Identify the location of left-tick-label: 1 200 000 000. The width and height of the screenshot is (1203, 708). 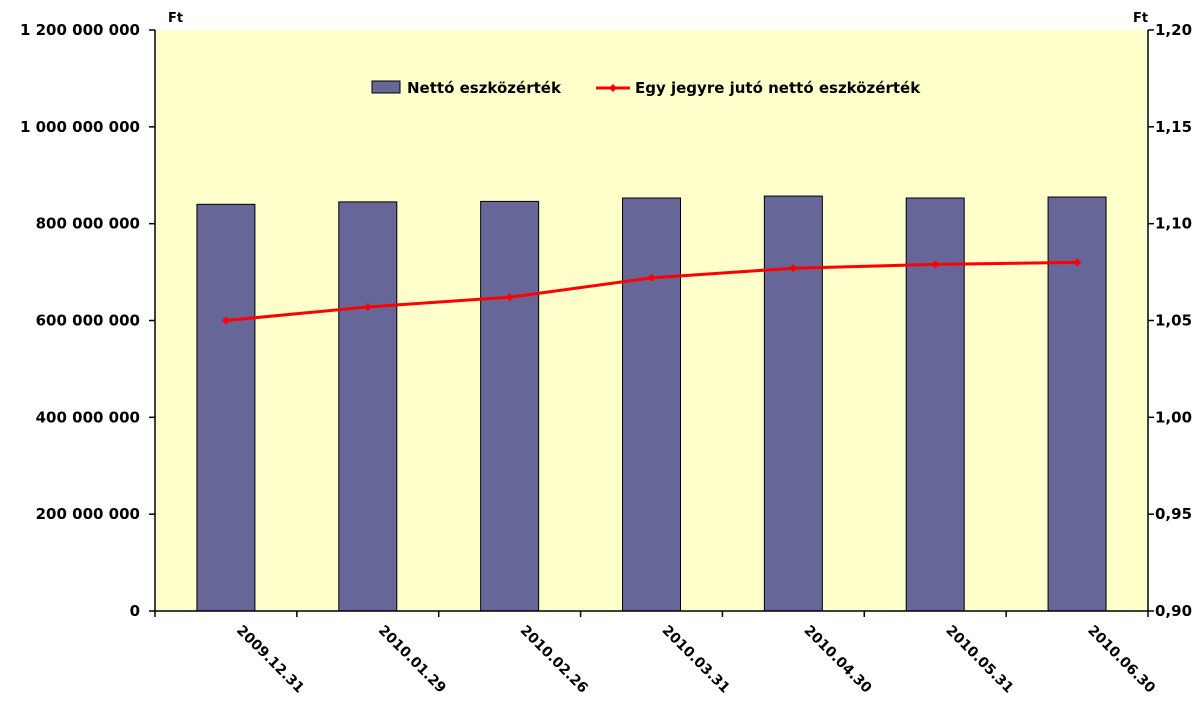
(80, 30).